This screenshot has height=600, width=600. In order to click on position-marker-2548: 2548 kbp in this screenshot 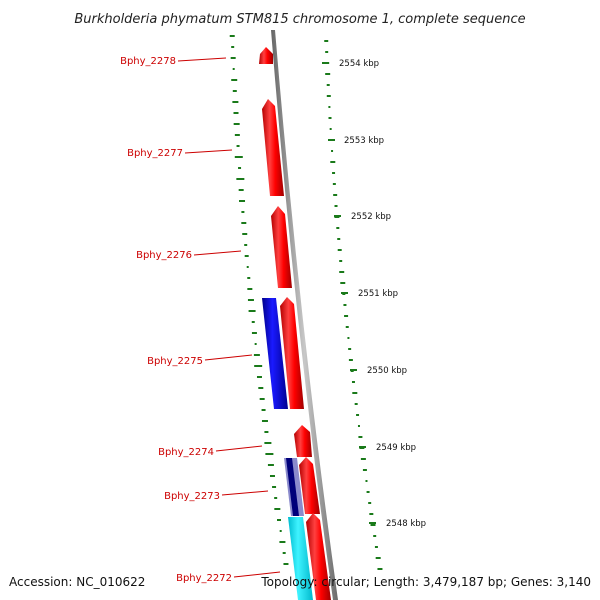, I will do `click(397, 524)`.